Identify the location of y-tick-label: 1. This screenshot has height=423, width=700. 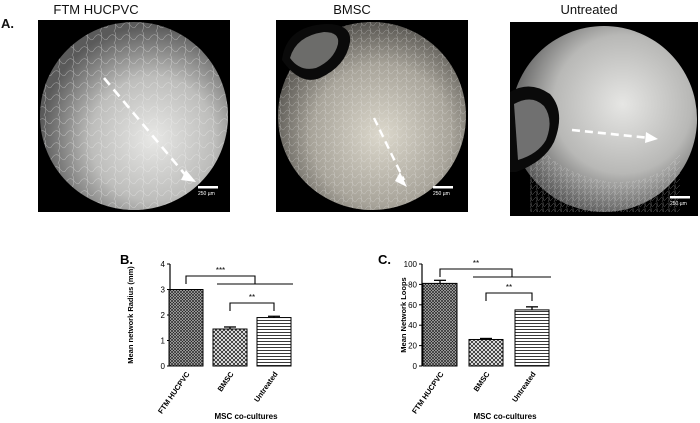
(163, 341).